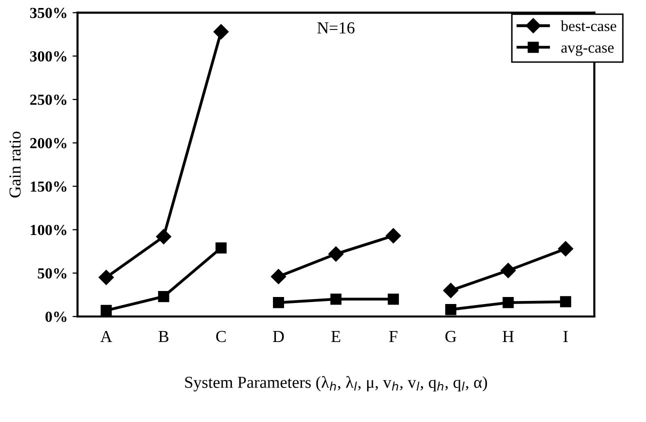  What do you see at coordinates (48, 56) in the screenshot?
I see `y-tick-label: 300%` at bounding box center [48, 56].